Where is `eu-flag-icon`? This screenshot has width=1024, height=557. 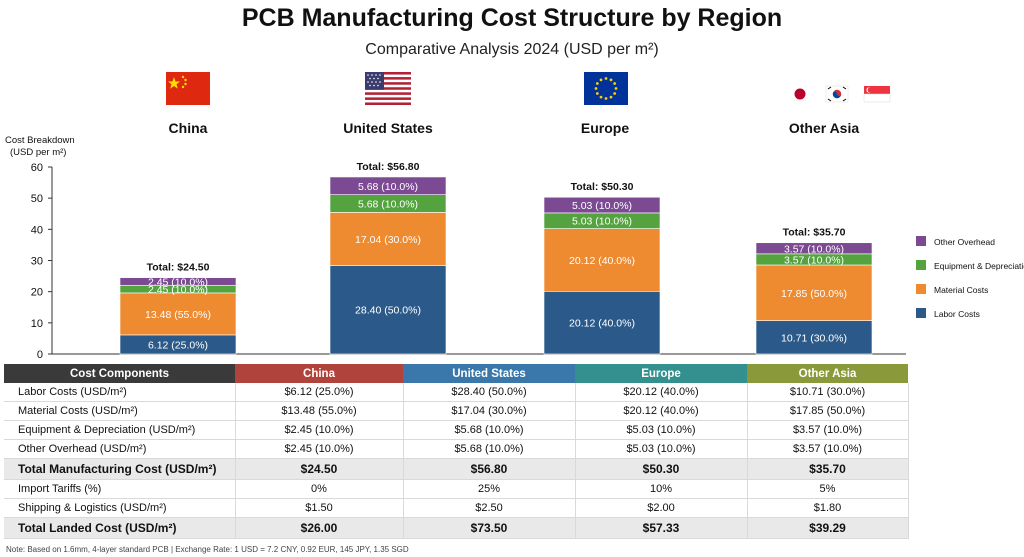 eu-flag-icon is located at coordinates (606, 88).